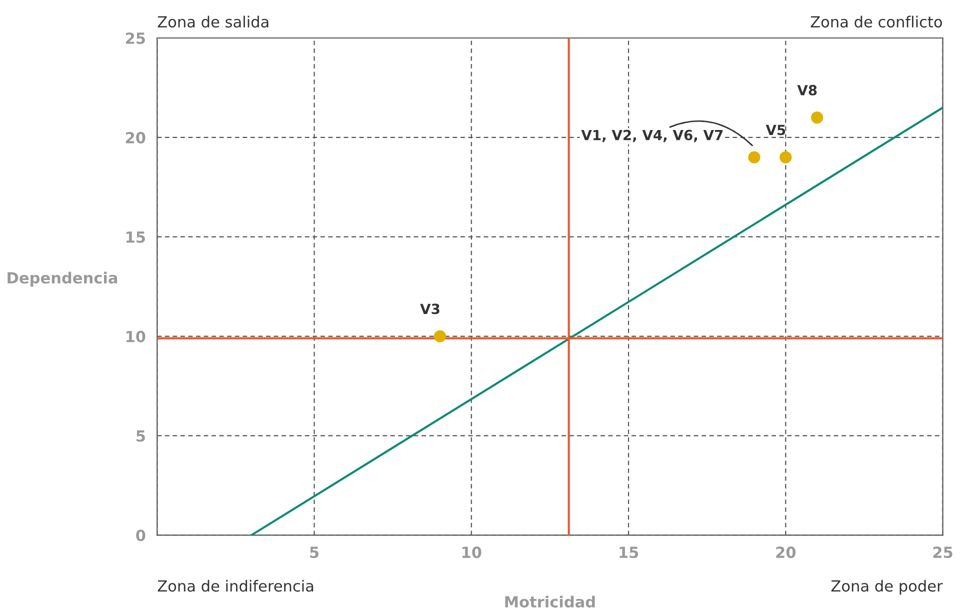 The image size is (964, 613). I want to click on x-tick-label: 20, so click(786, 552).